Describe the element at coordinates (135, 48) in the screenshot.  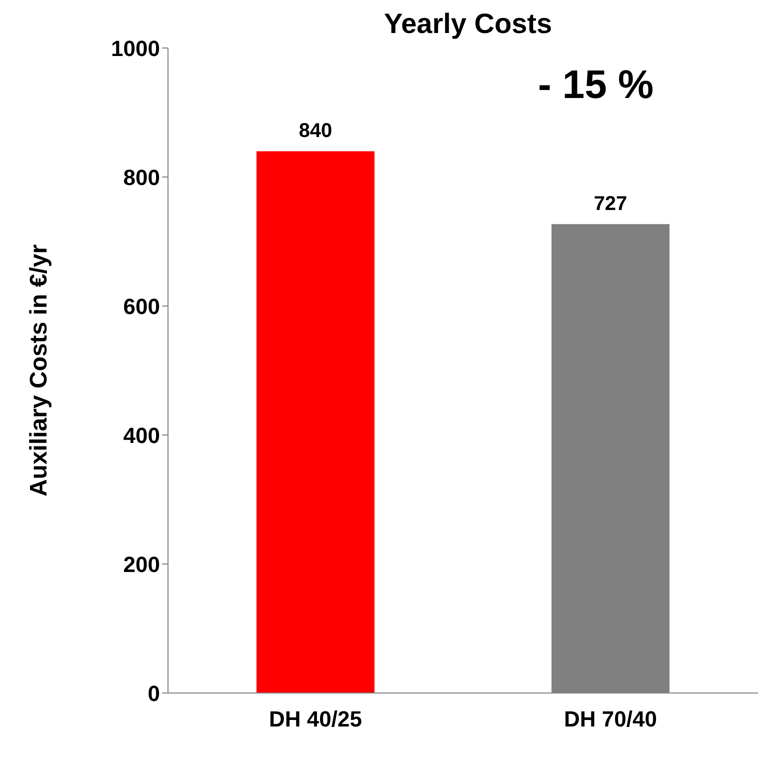
I see `y-tick-label: 1000` at that location.